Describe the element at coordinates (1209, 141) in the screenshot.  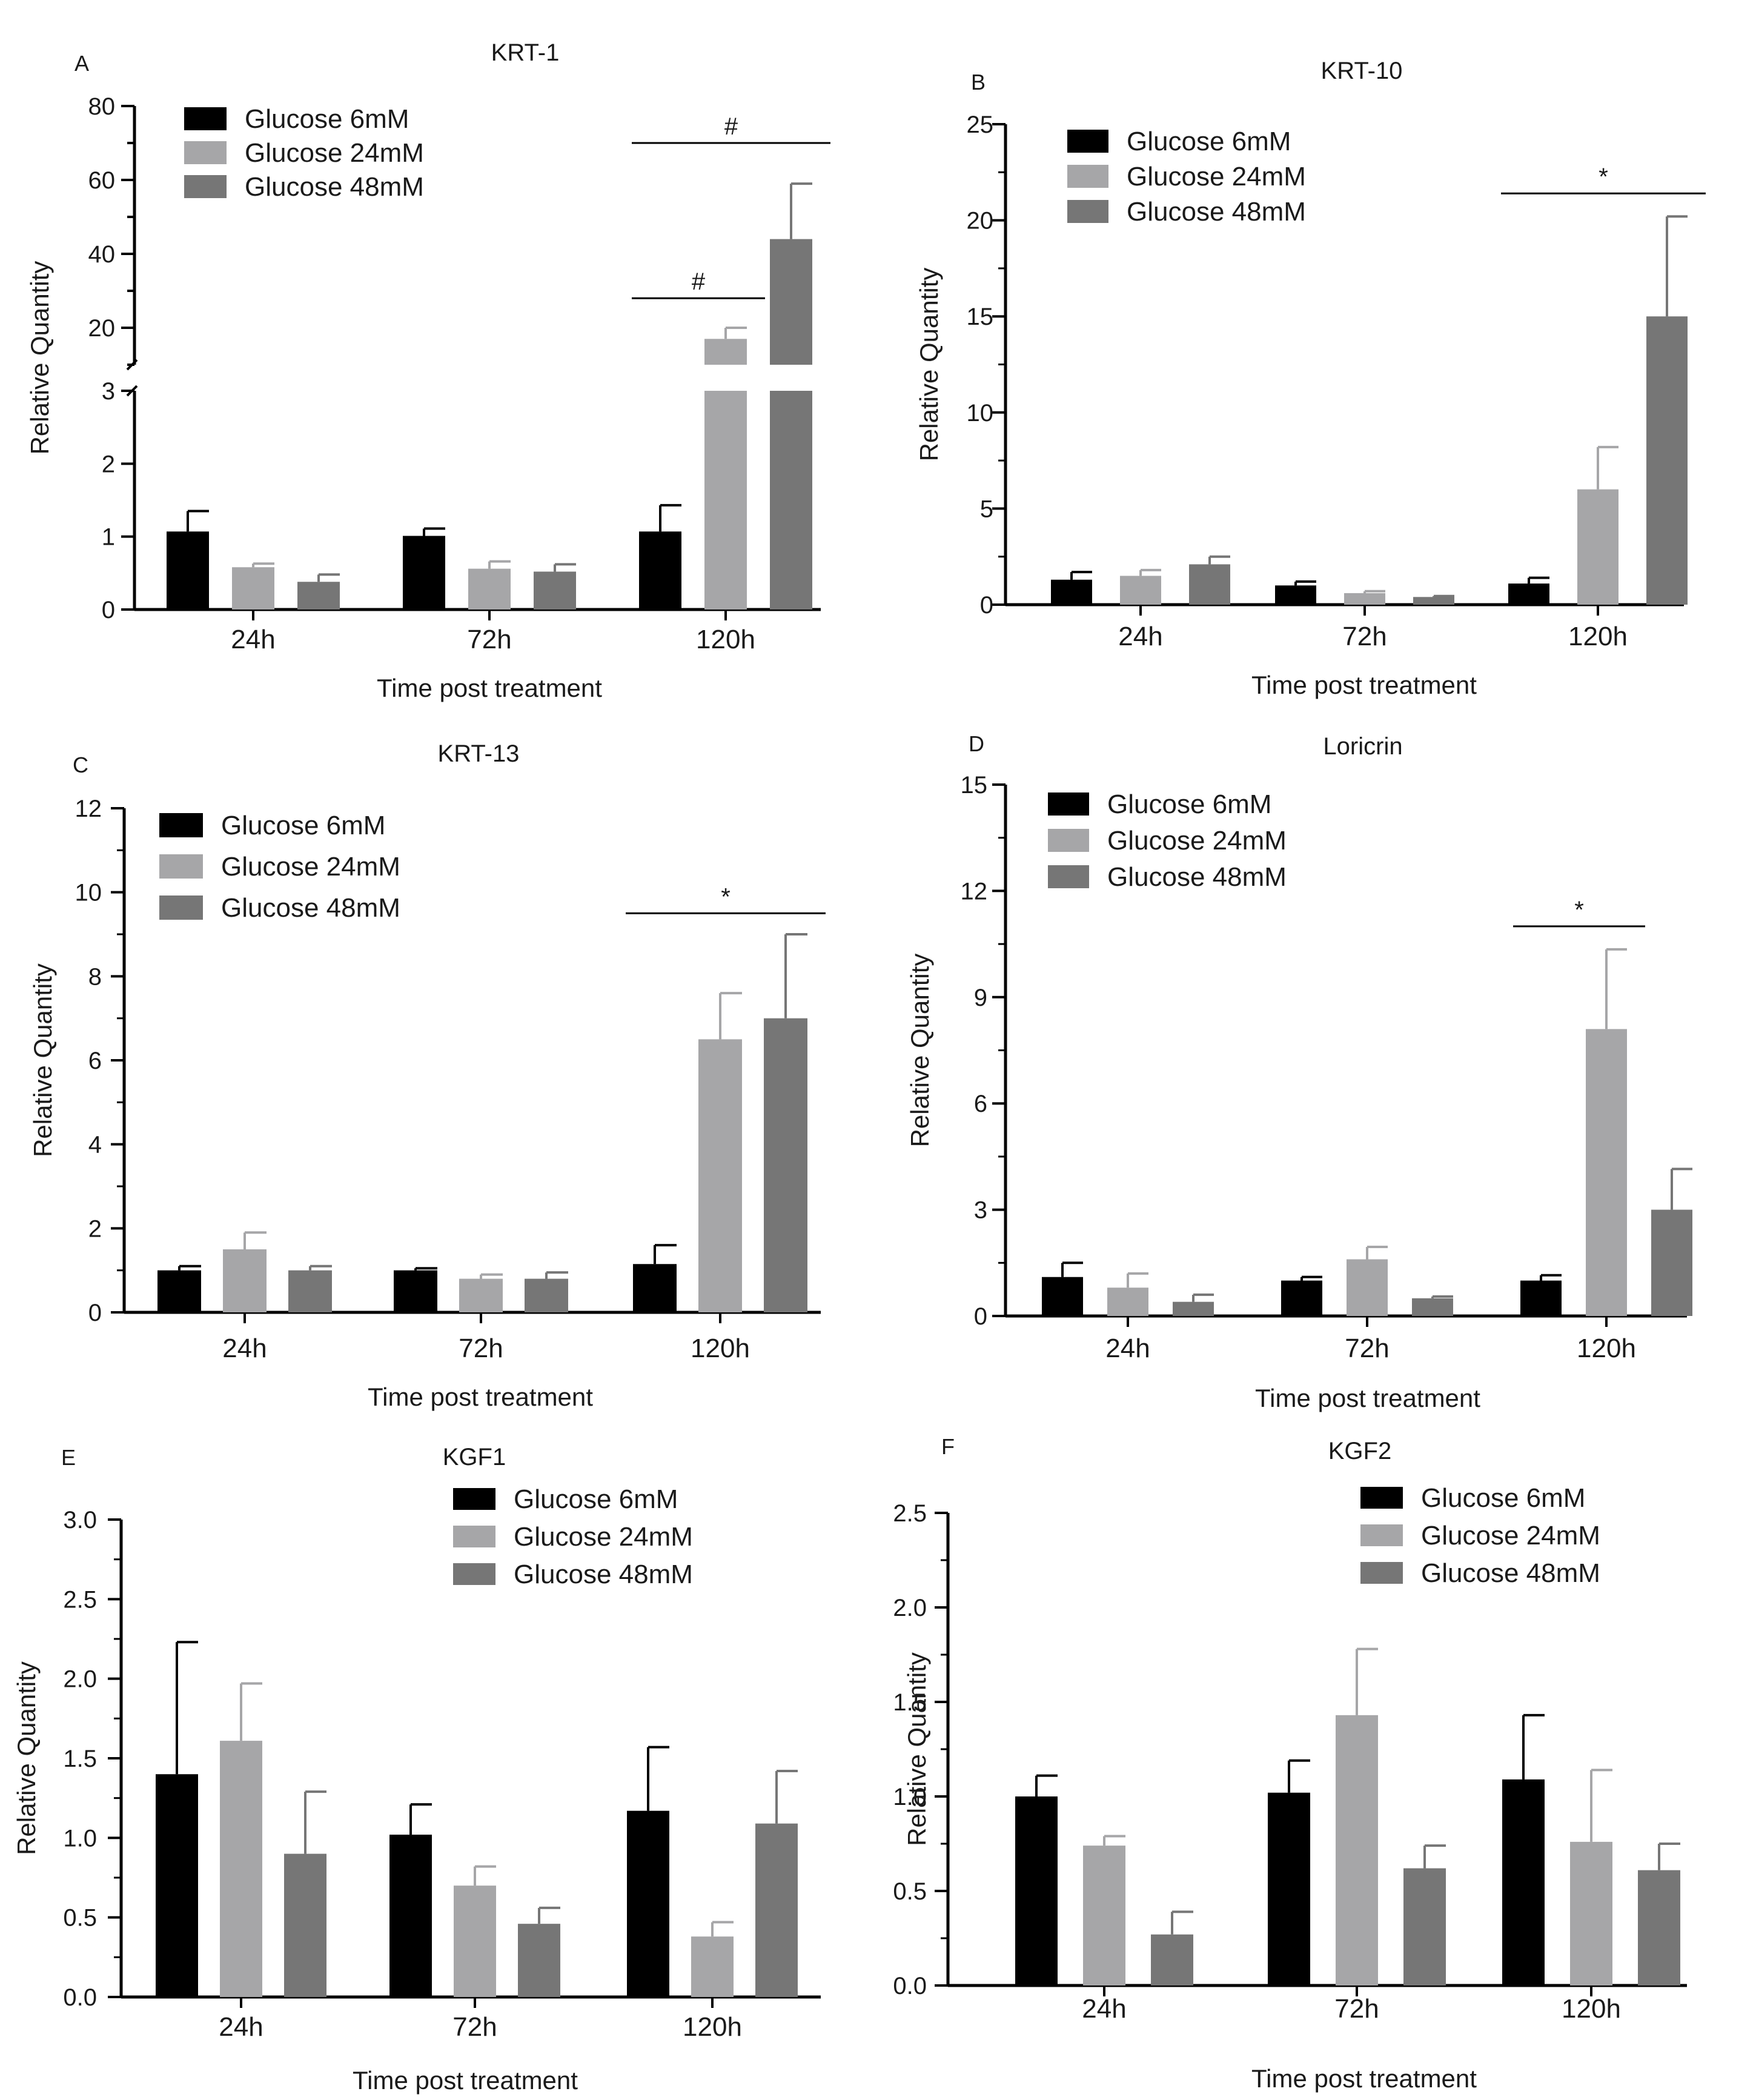
I see `legend-label: Glucose 6mM` at that location.